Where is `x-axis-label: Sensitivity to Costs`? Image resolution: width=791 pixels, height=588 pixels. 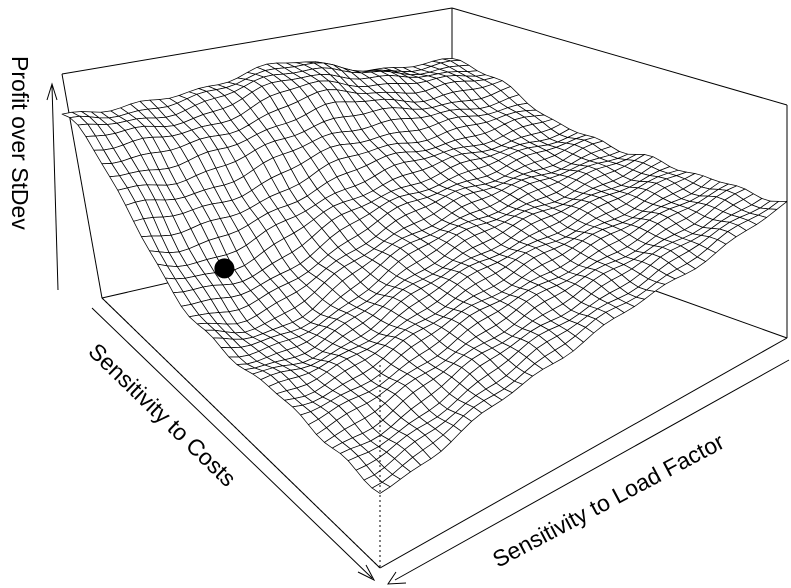 x-axis-label: Sensitivity to Costs is located at coordinates (163, 415).